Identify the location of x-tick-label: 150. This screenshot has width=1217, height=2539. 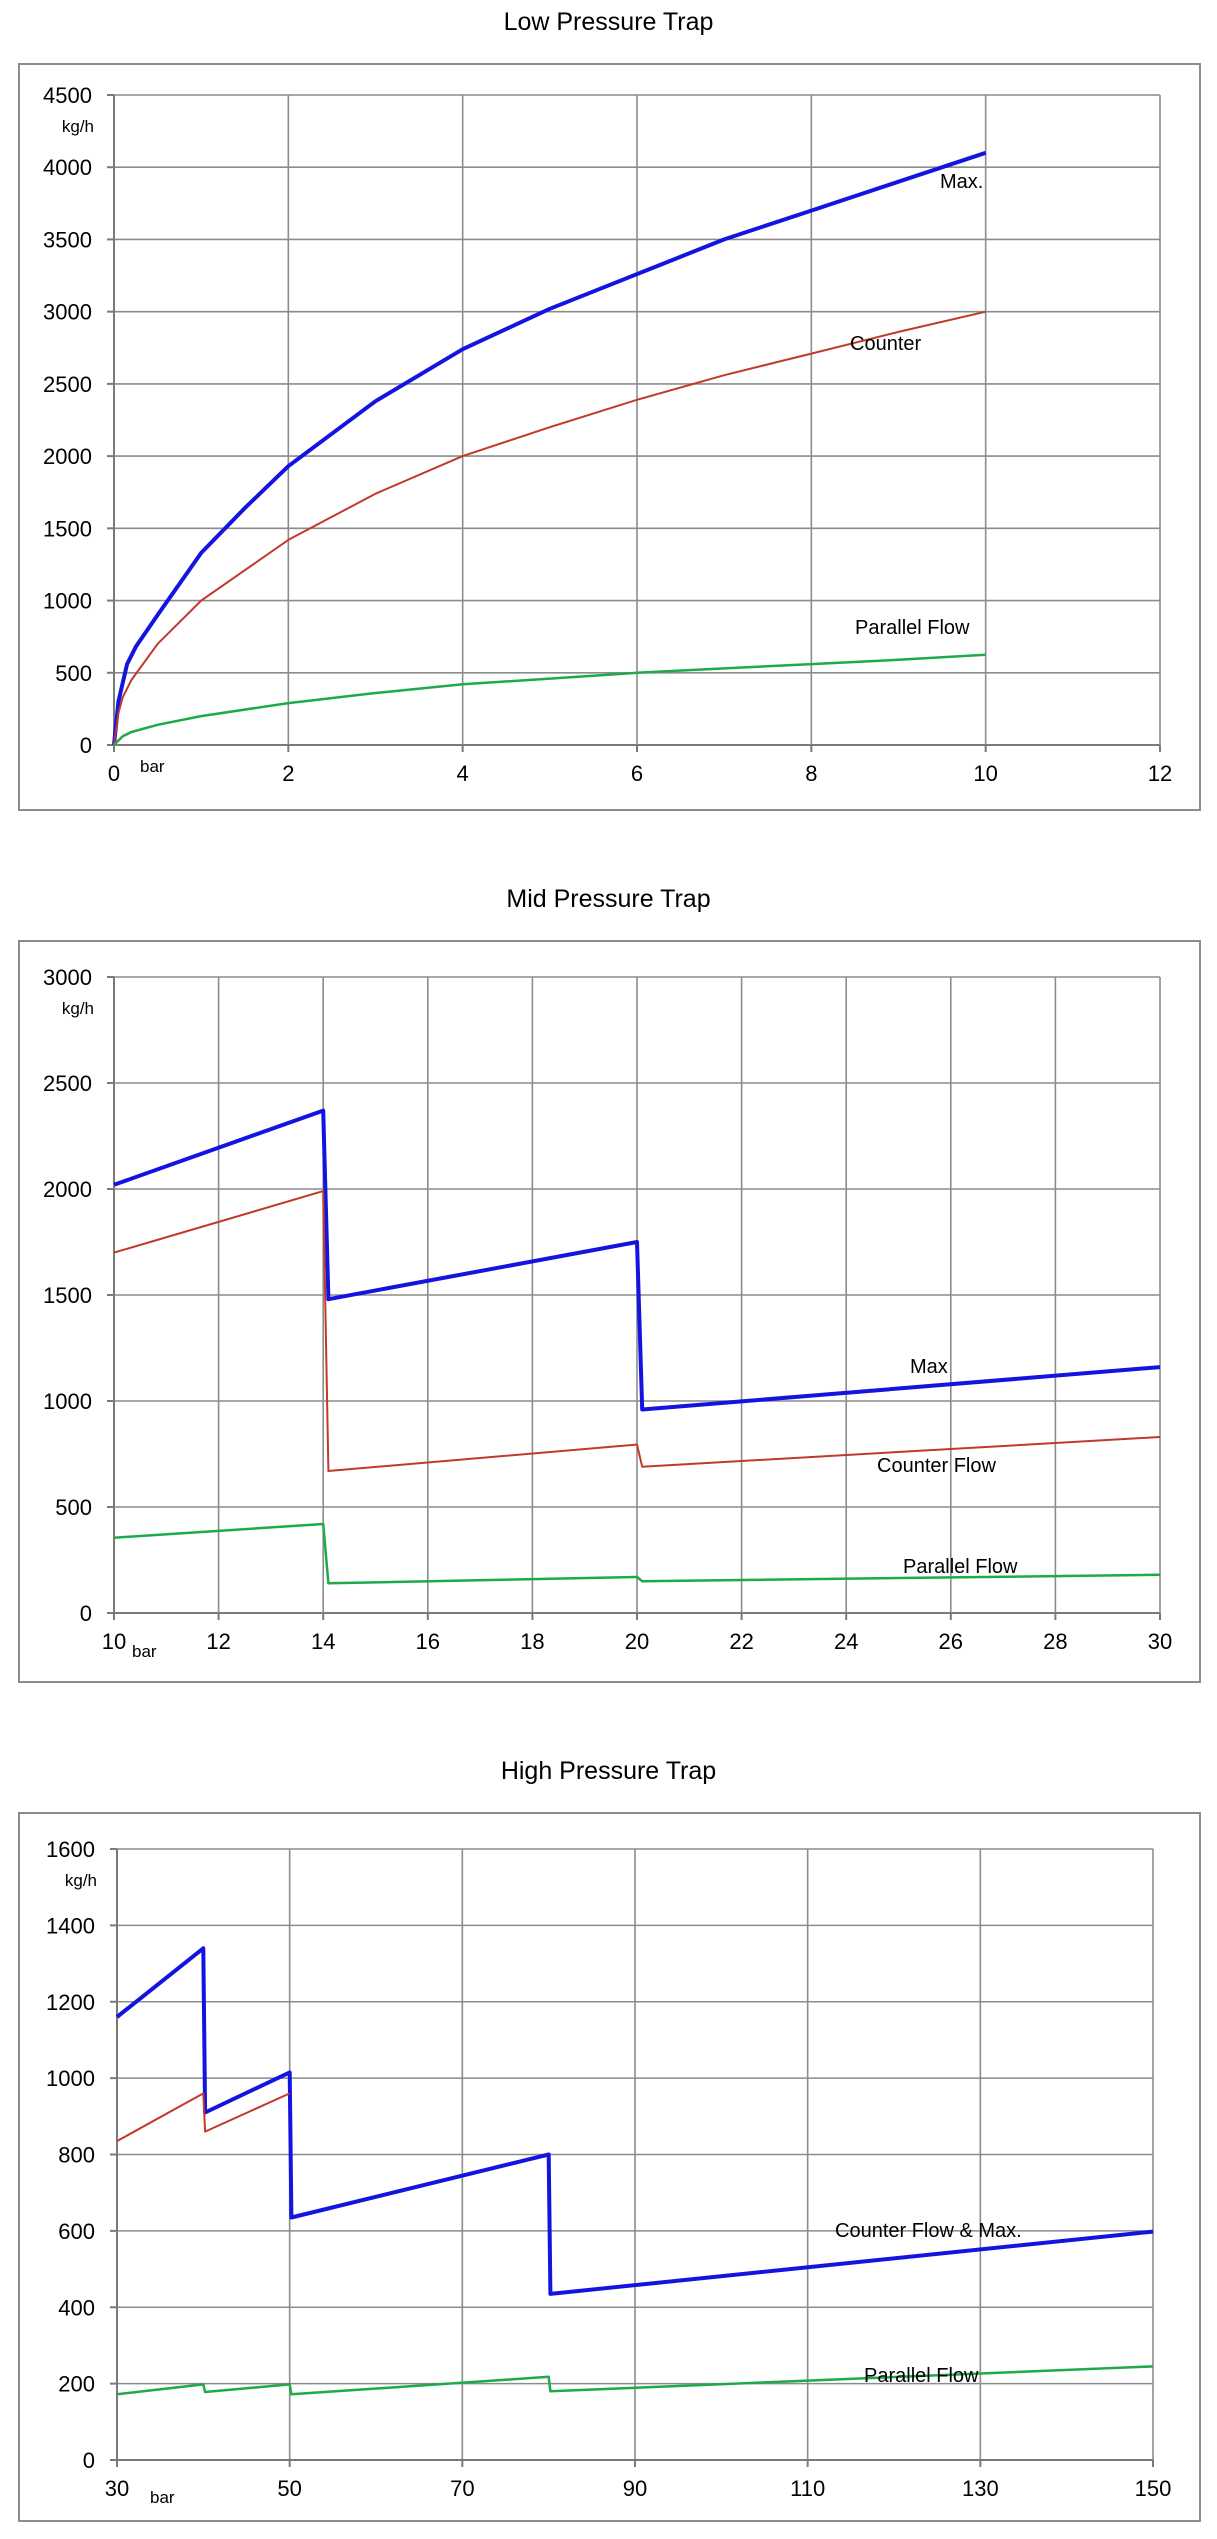
(1153, 2488).